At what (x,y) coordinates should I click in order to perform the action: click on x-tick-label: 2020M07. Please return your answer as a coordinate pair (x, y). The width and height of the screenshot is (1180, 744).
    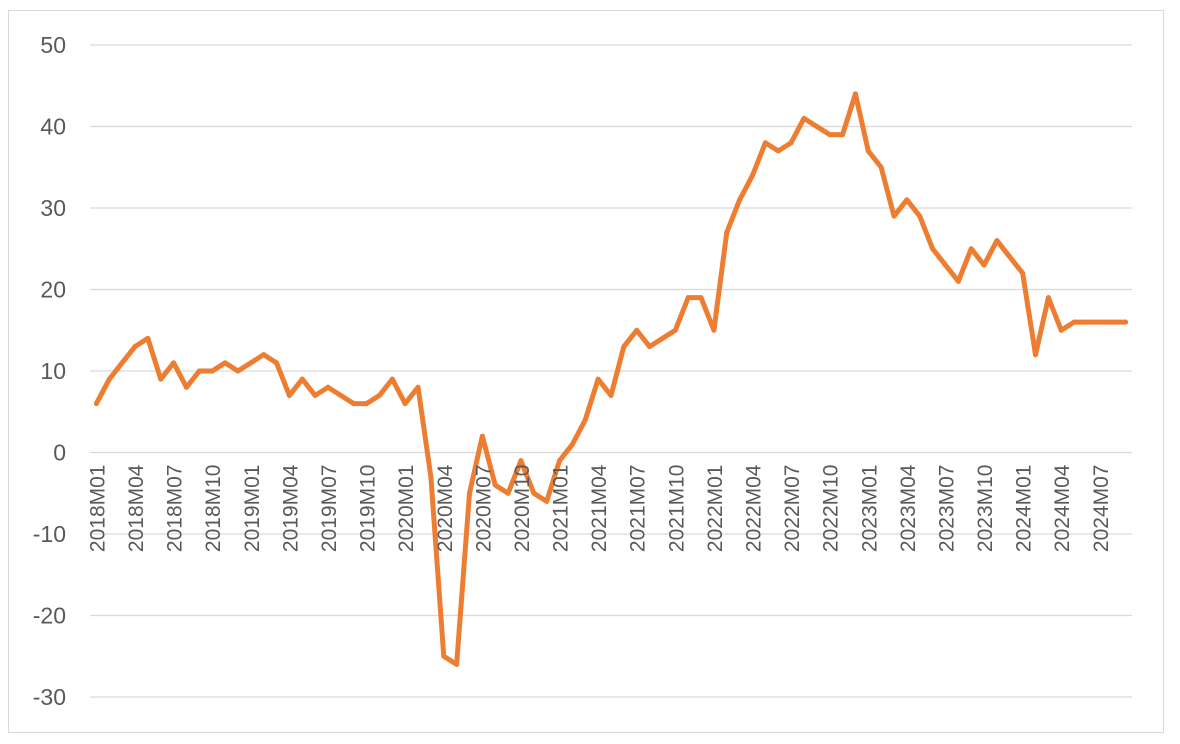
    Looking at the image, I should click on (483, 509).